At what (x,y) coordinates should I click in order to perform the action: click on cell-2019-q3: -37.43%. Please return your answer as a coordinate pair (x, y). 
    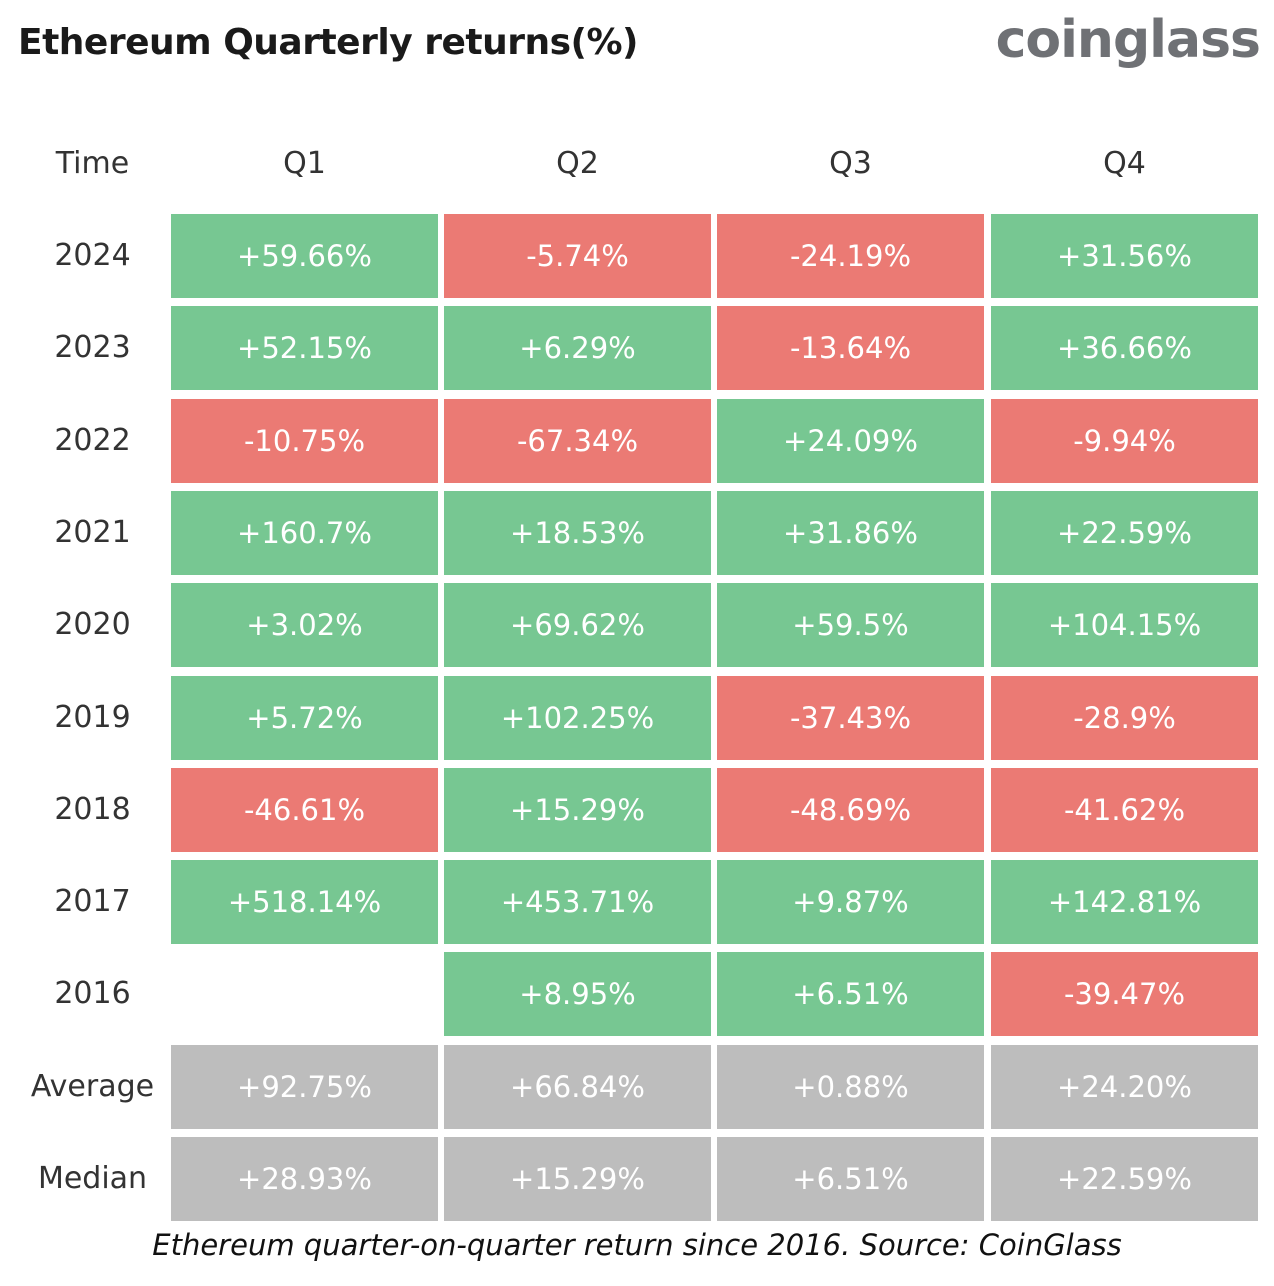
    Looking at the image, I should click on (850, 718).